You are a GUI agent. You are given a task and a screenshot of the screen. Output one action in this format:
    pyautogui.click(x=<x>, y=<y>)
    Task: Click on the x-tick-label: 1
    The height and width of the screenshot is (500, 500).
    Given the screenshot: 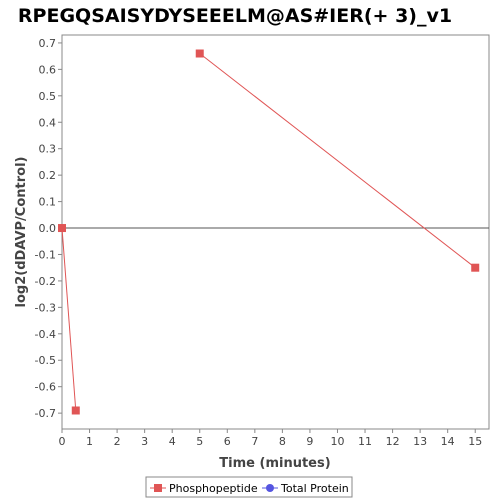 What is the action you would take?
    pyautogui.click(x=89, y=441)
    